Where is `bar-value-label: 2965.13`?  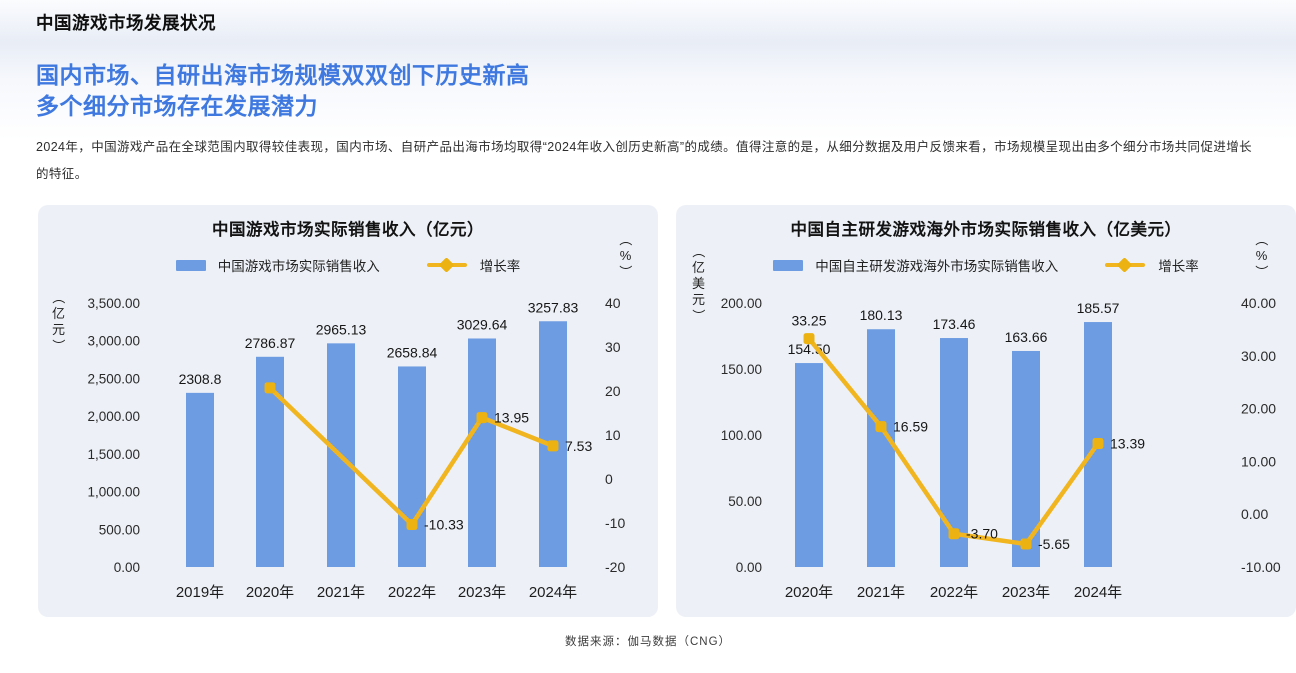
bar-value-label: 2965.13 is located at coordinates (341, 329).